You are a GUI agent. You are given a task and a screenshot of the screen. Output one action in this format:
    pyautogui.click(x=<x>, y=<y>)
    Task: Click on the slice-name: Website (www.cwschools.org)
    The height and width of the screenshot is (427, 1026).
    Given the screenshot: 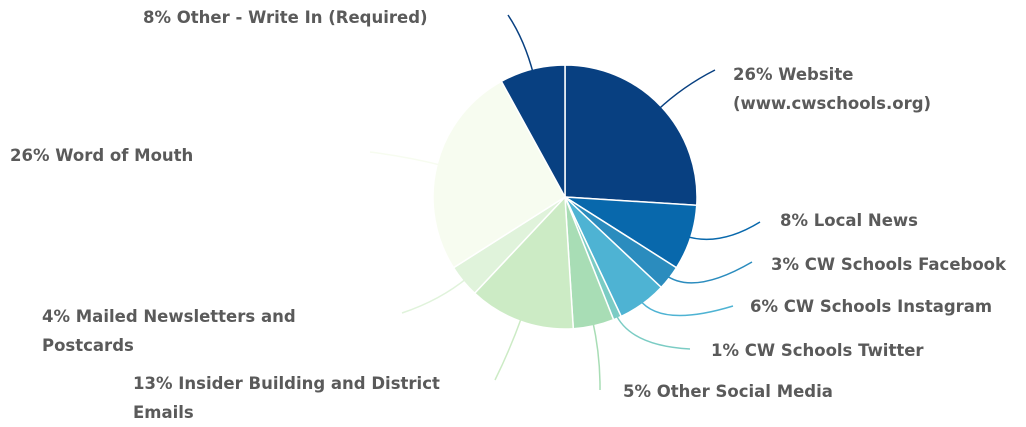 What is the action you would take?
    pyautogui.click(x=832, y=89)
    